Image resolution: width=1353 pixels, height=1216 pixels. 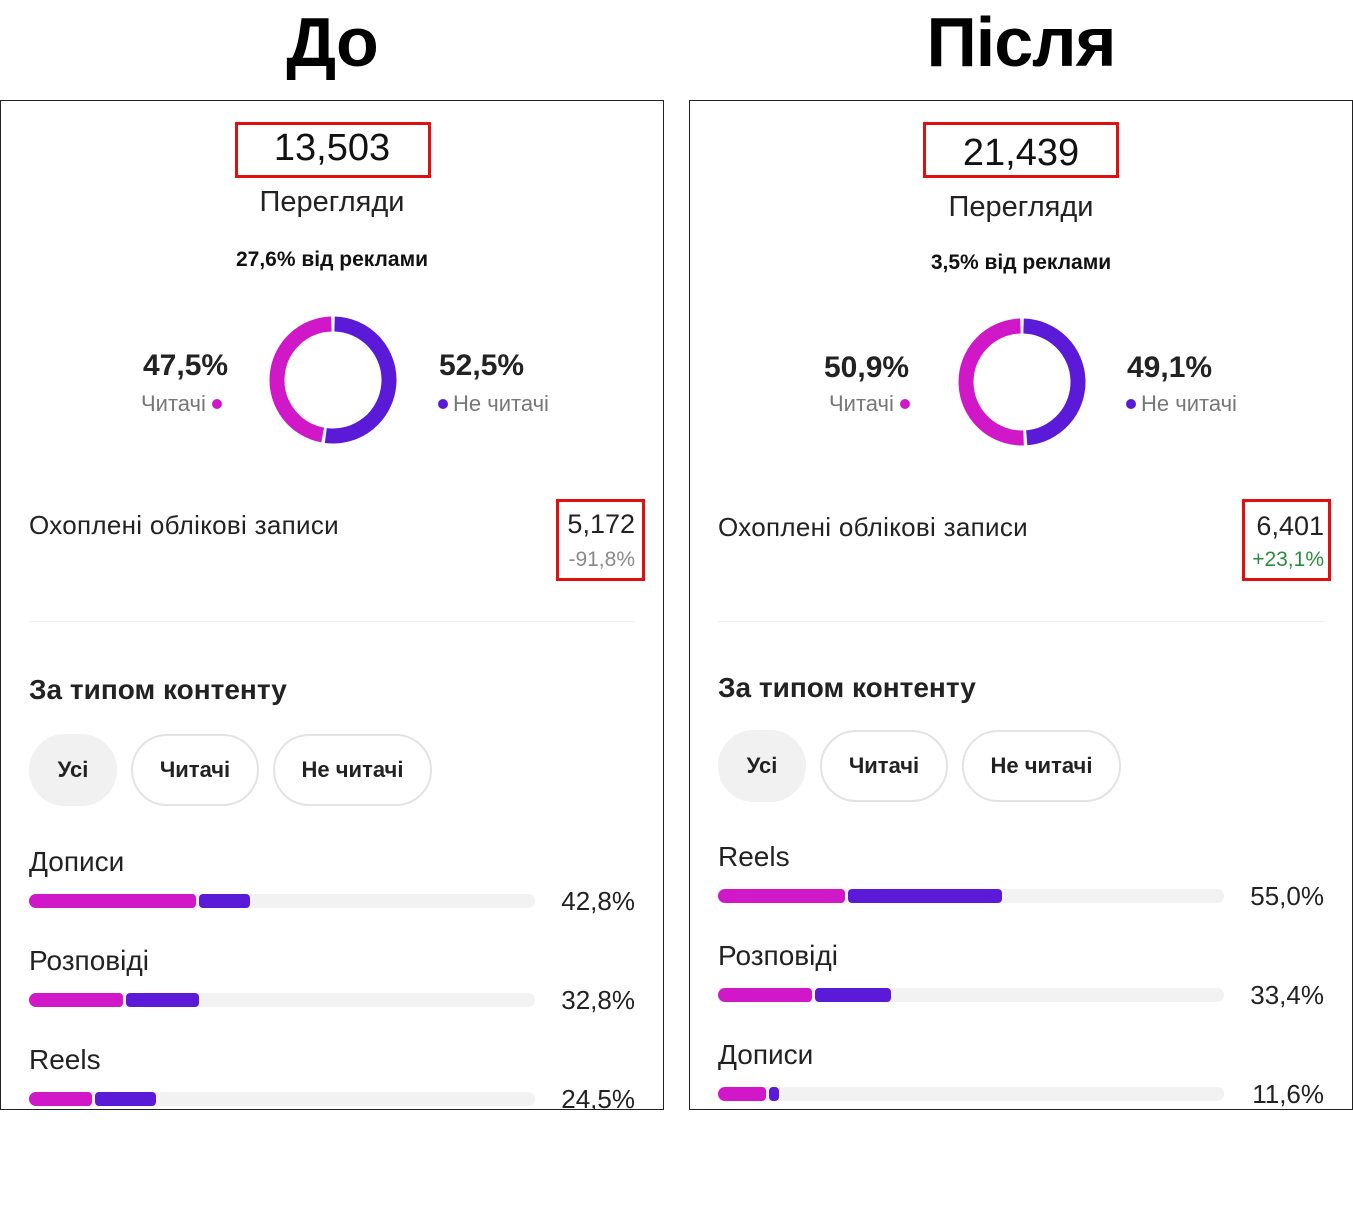 I want to click on views-count: 21,439, so click(x=1021, y=153).